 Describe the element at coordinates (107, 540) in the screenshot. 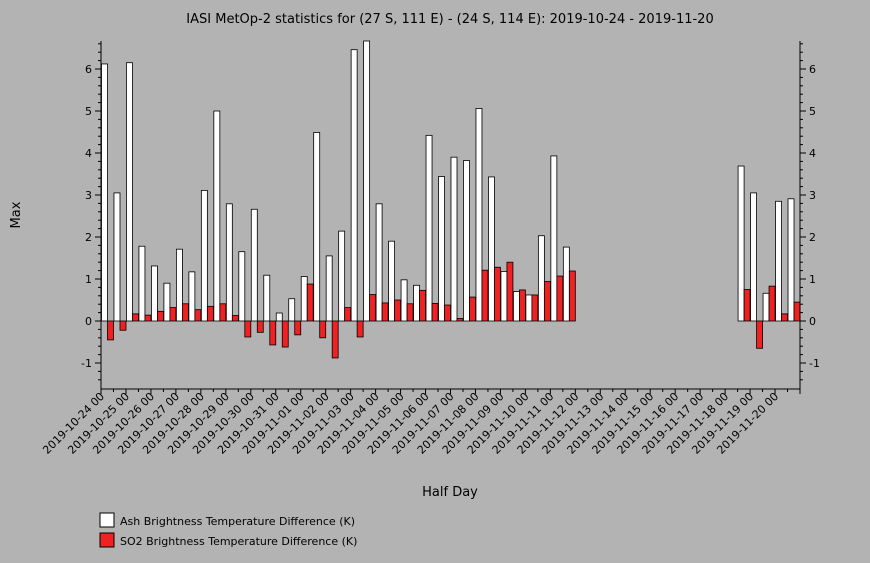

I see `legend-swatch-so2` at that location.